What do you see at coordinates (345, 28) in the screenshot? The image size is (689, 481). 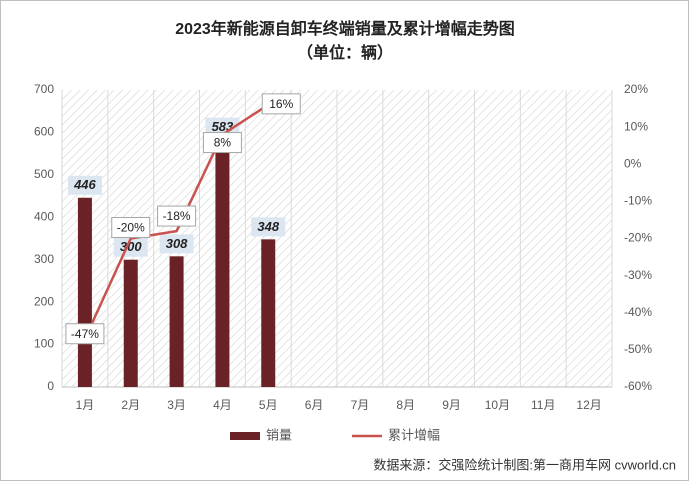 I see `chart-title: 2023年新能源自卸车终端销量及累计增幅走势图` at bounding box center [345, 28].